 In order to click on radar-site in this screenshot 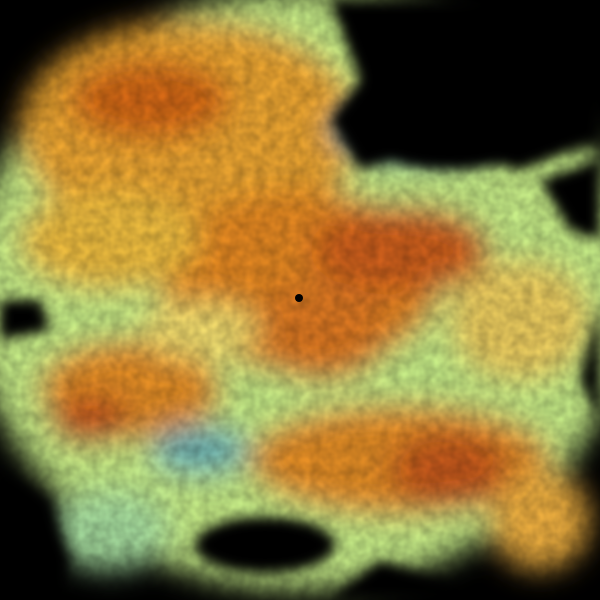, I will do `click(299, 298)`.